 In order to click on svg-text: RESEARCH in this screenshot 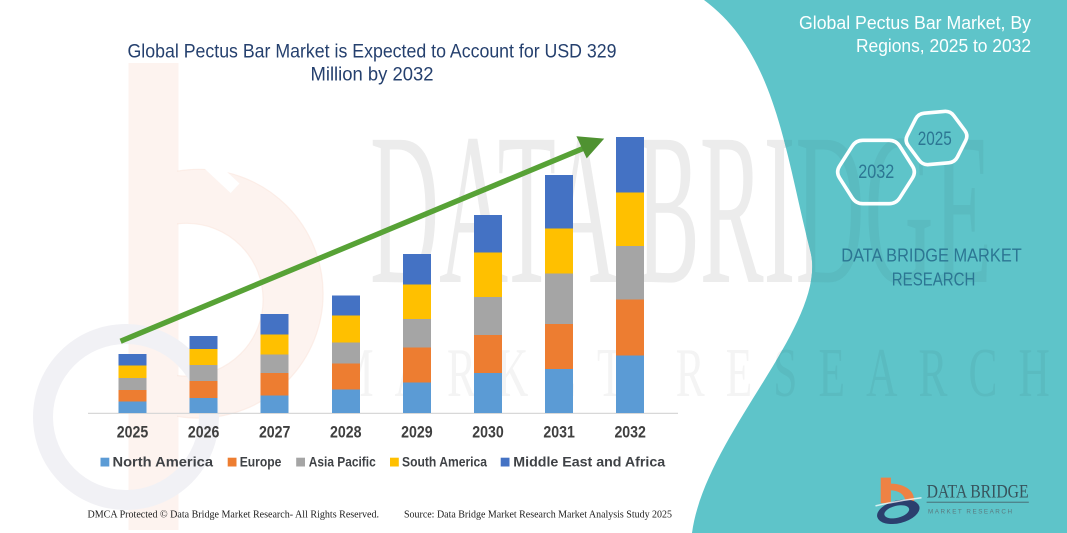, I will do `click(934, 278)`.